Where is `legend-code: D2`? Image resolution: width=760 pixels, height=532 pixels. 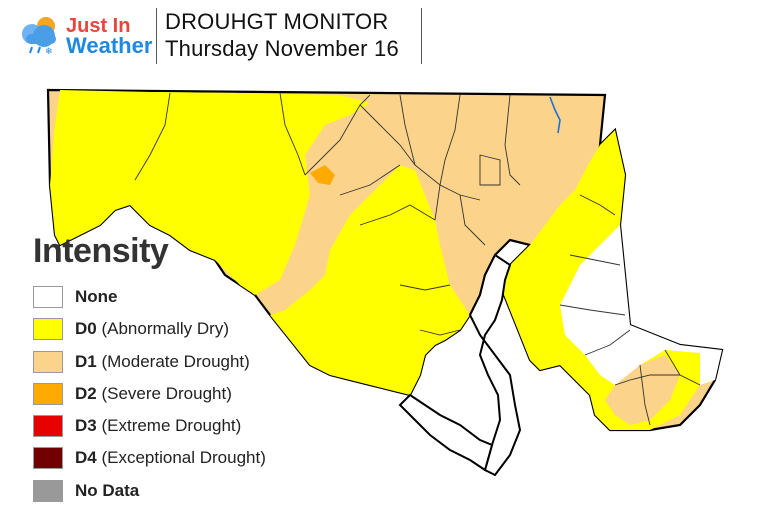 legend-code: D2 is located at coordinates (86, 393).